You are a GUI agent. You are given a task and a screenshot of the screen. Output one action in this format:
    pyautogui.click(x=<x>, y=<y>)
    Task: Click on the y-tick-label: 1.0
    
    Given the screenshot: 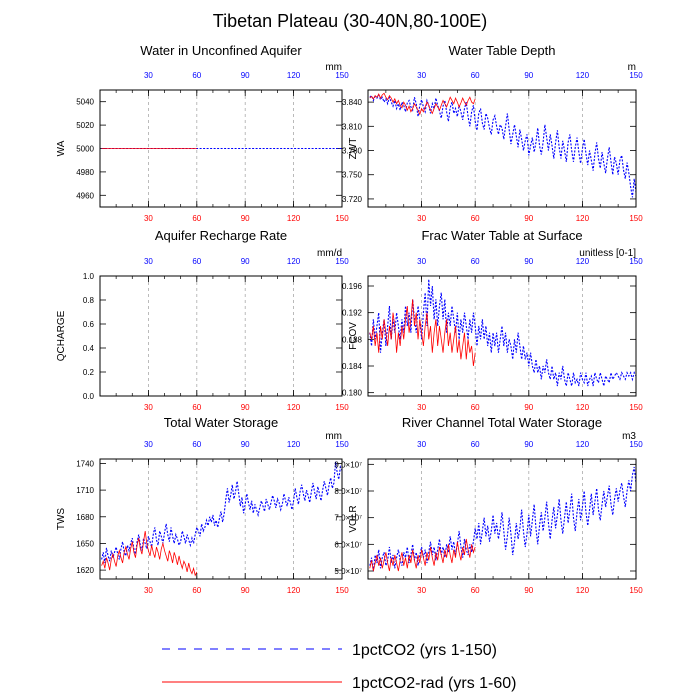 What is the action you would take?
    pyautogui.click(x=89, y=276)
    